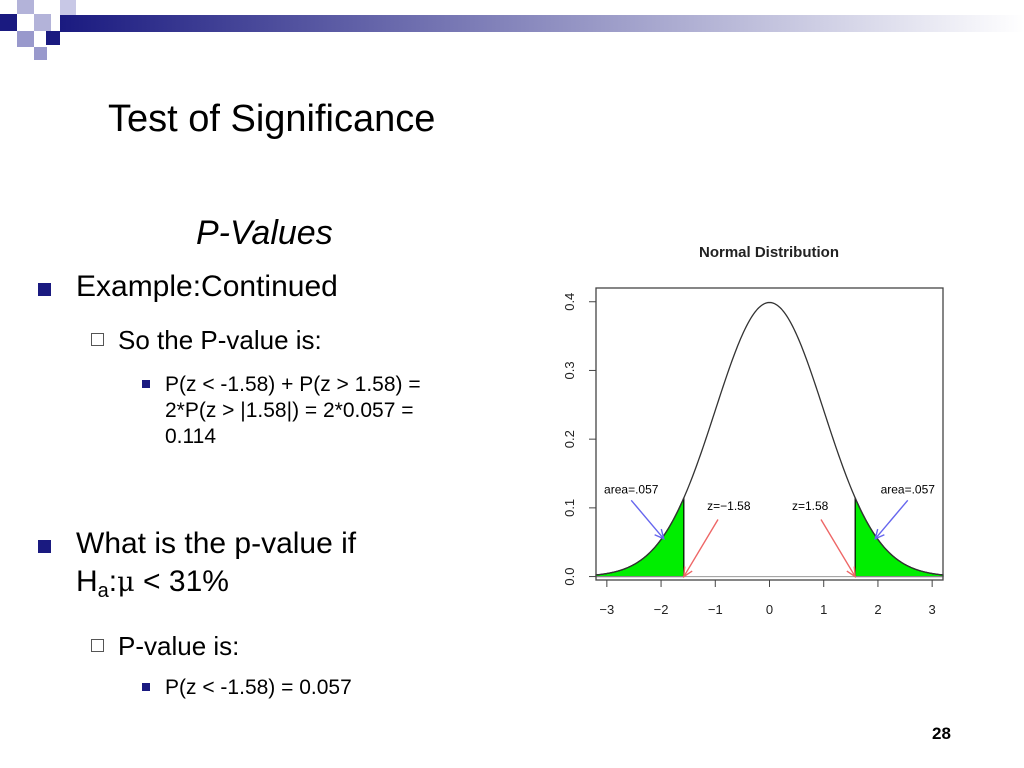  I want to click on y-tick-label: 0.1, so click(569, 508).